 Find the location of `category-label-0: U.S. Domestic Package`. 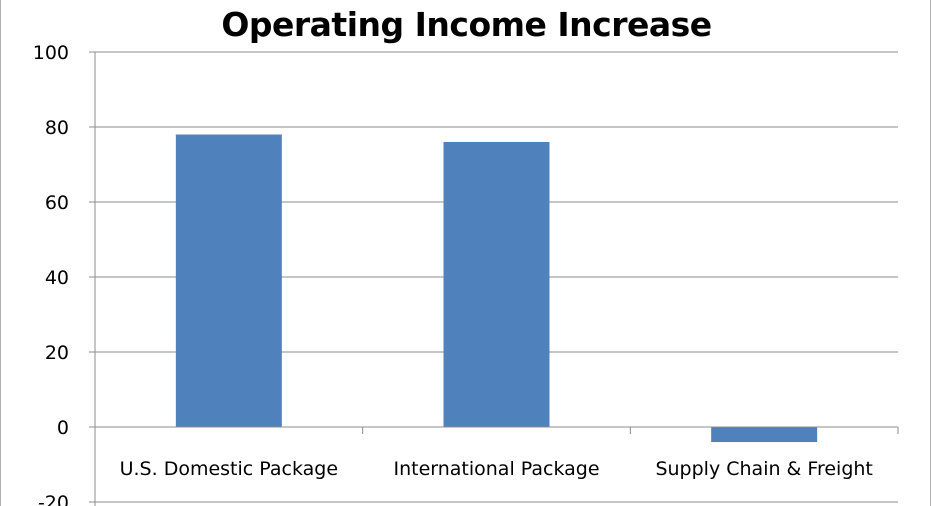

category-label-0: U.S. Domestic Package is located at coordinates (229, 469).